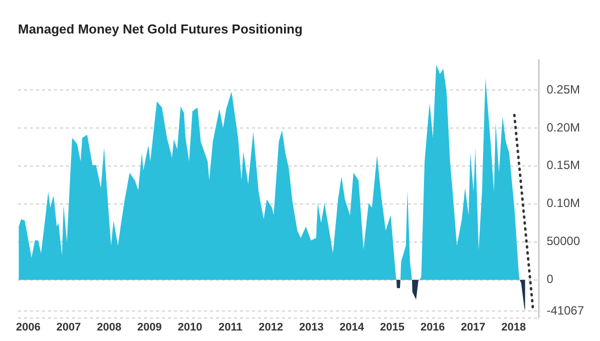  What do you see at coordinates (513, 327) in the screenshot?
I see `x-tick-label: 2018` at bounding box center [513, 327].